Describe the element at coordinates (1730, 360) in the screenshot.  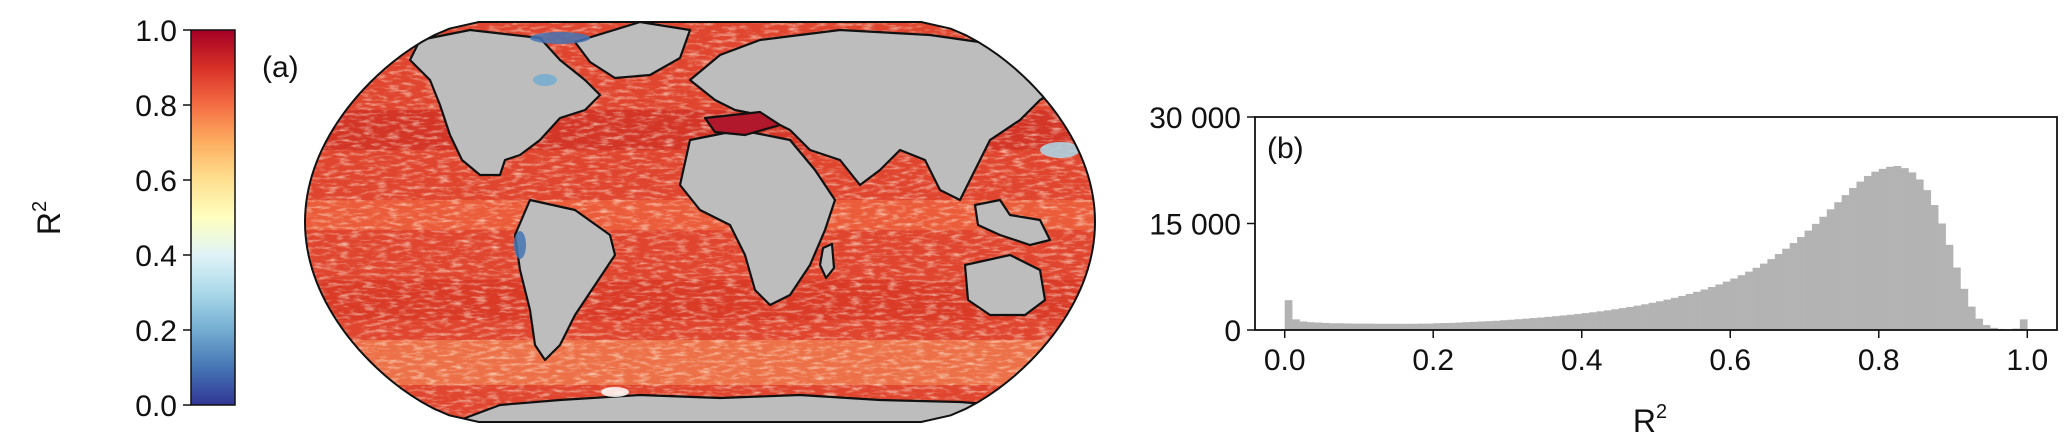
I see `x-tick-label: 0.6` at that location.